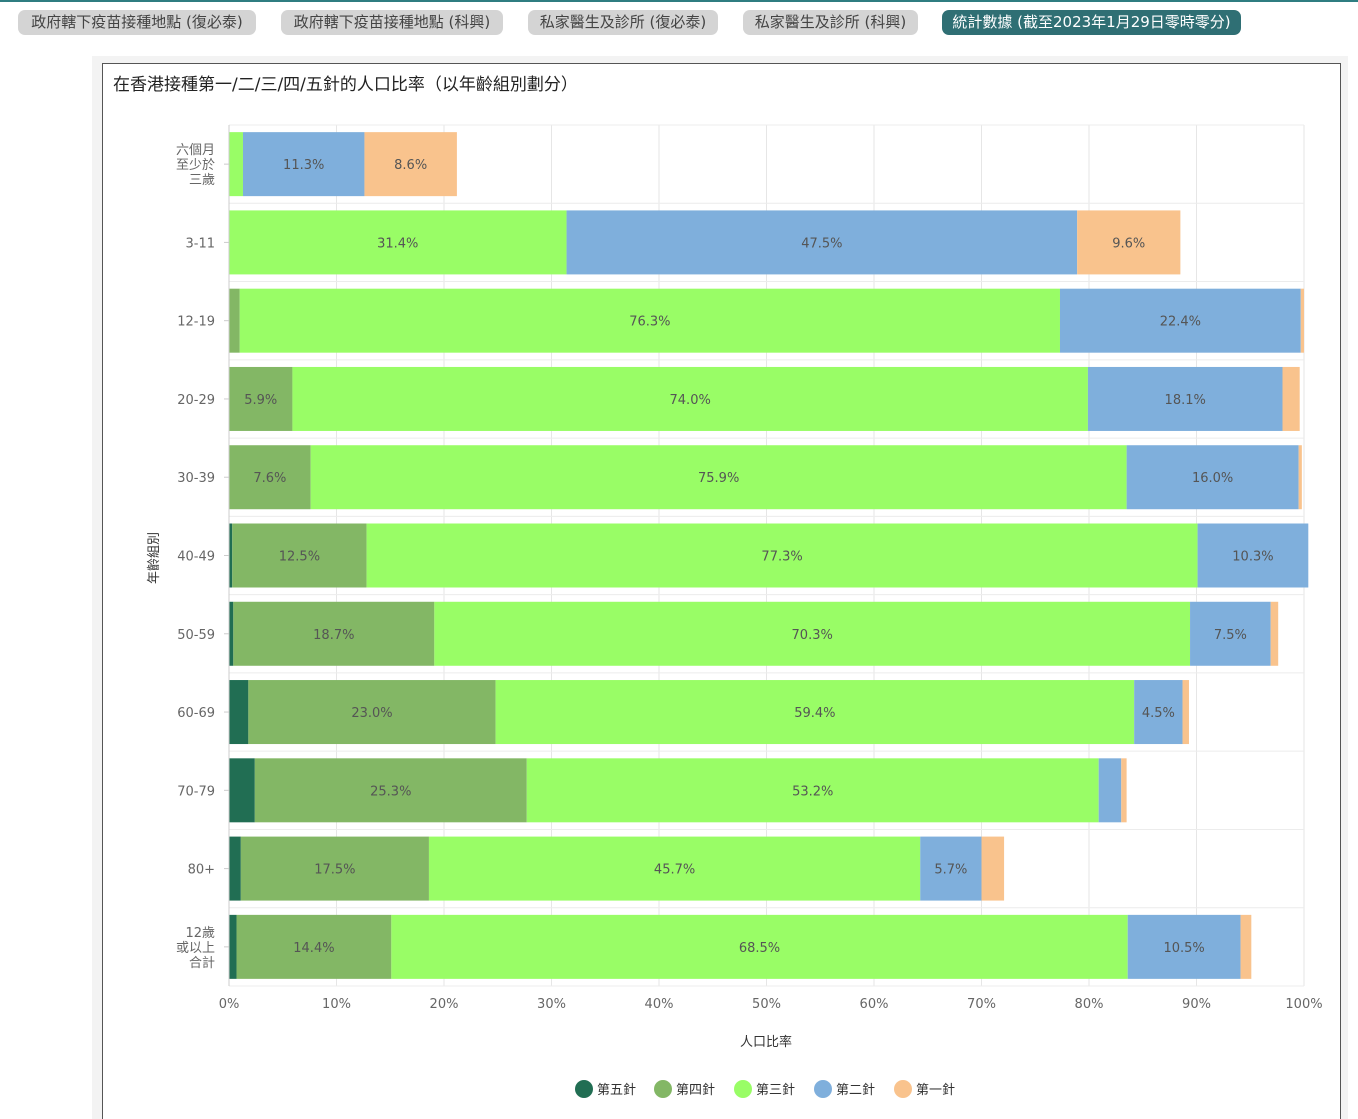  What do you see at coordinates (202, 963) in the screenshot?
I see `y-category-label: 合計` at bounding box center [202, 963].